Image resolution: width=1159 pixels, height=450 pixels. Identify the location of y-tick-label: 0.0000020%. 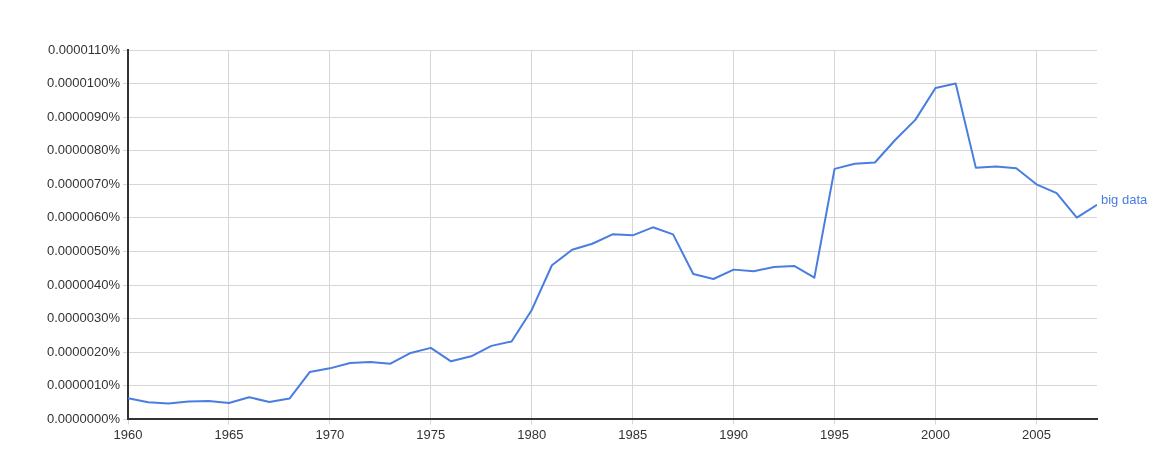
(83, 351).